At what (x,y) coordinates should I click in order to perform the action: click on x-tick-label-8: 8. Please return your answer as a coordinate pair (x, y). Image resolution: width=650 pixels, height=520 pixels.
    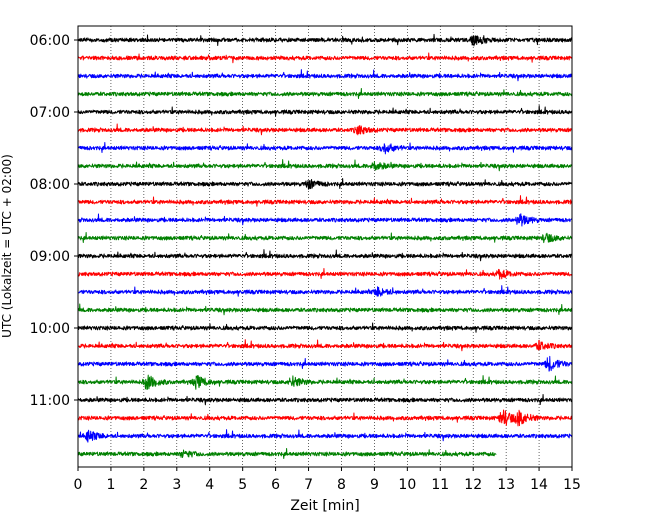
    Looking at the image, I should click on (341, 485).